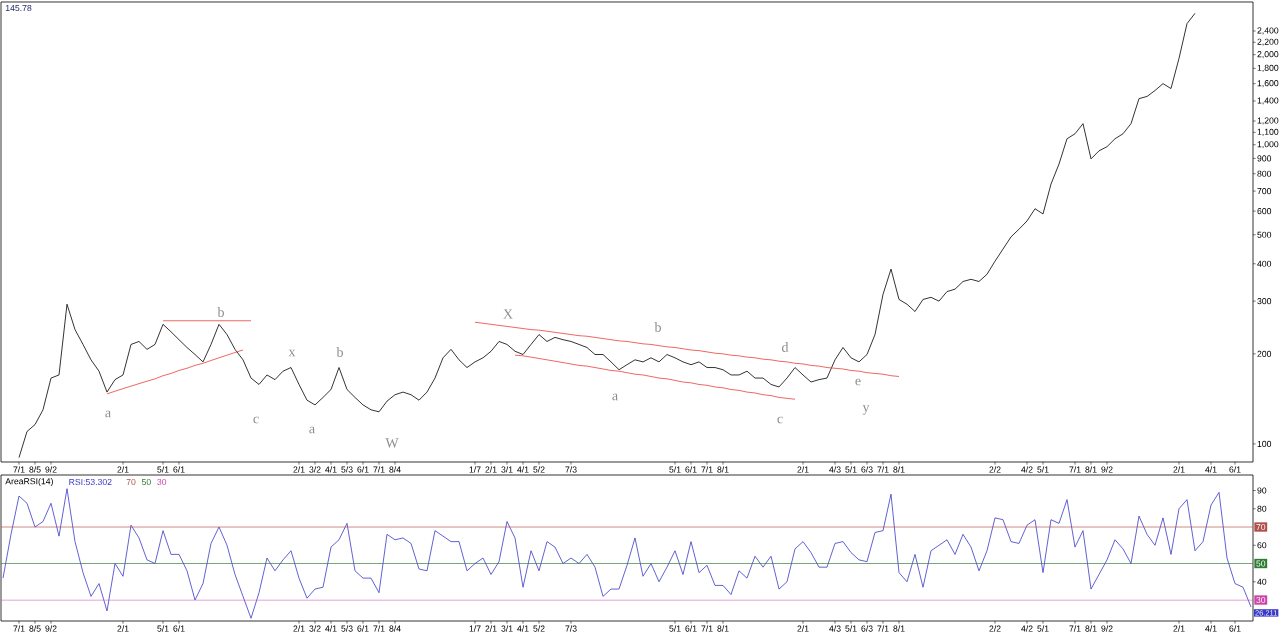 The image size is (1280, 633). What do you see at coordinates (1268, 55) in the screenshot?
I see `y-tick-label: 2,000` at bounding box center [1268, 55].